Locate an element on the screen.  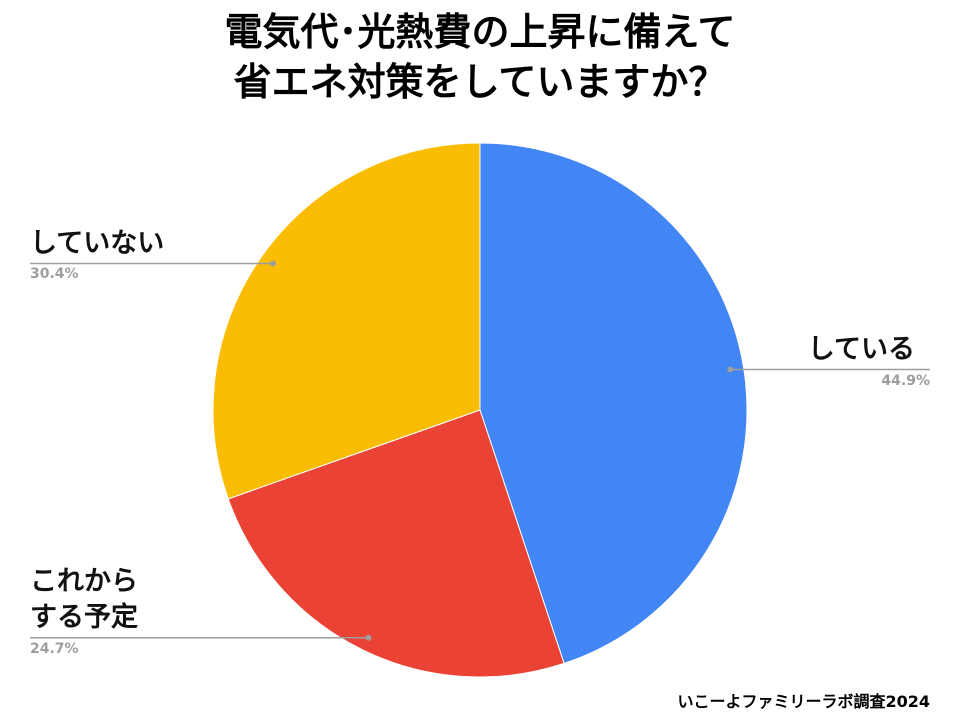
chart-title: 電気代･光熱費の上昇に備えて is located at coordinates (480, 32).